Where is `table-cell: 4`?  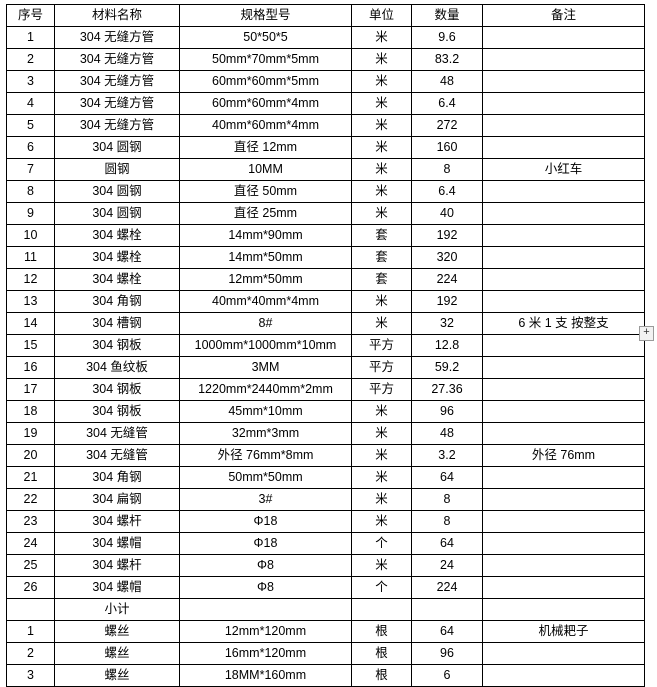
table-cell: 4 is located at coordinates (30, 103).